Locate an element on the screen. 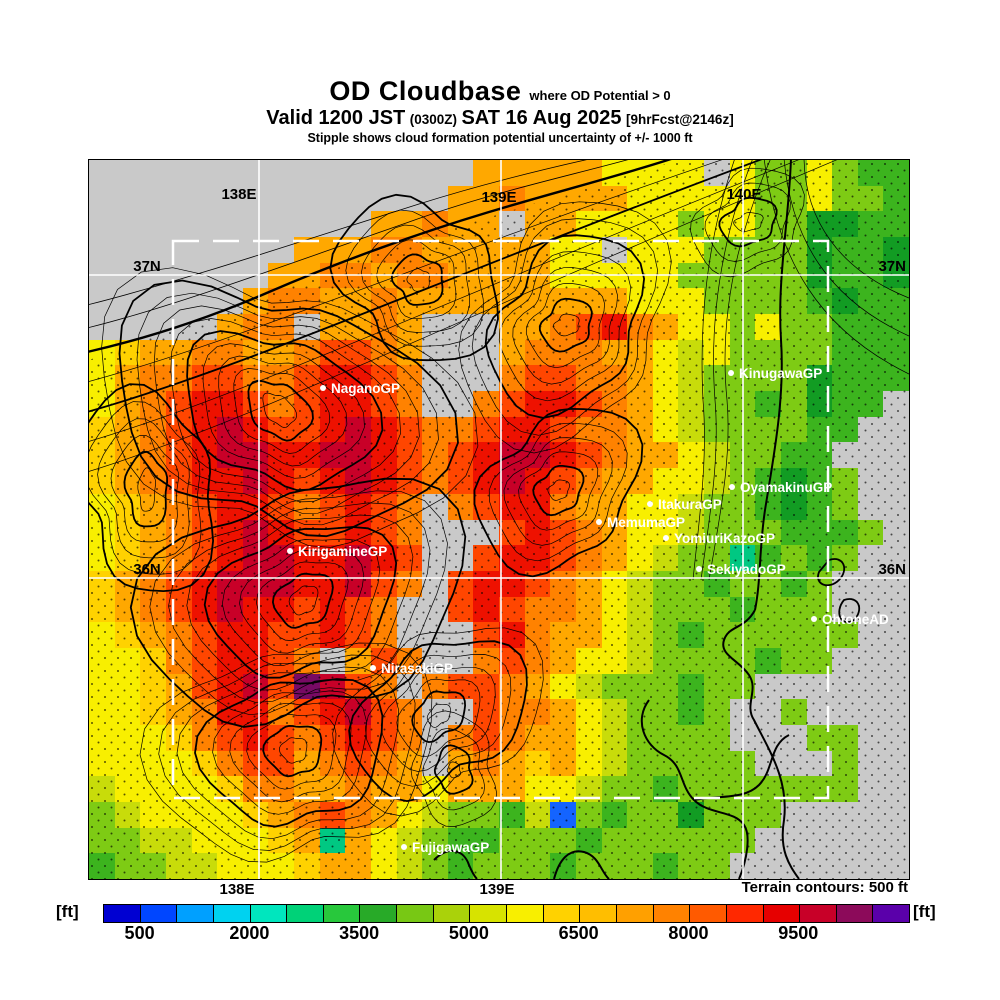  lon-label-140e-top: 140E is located at coordinates (743, 194).